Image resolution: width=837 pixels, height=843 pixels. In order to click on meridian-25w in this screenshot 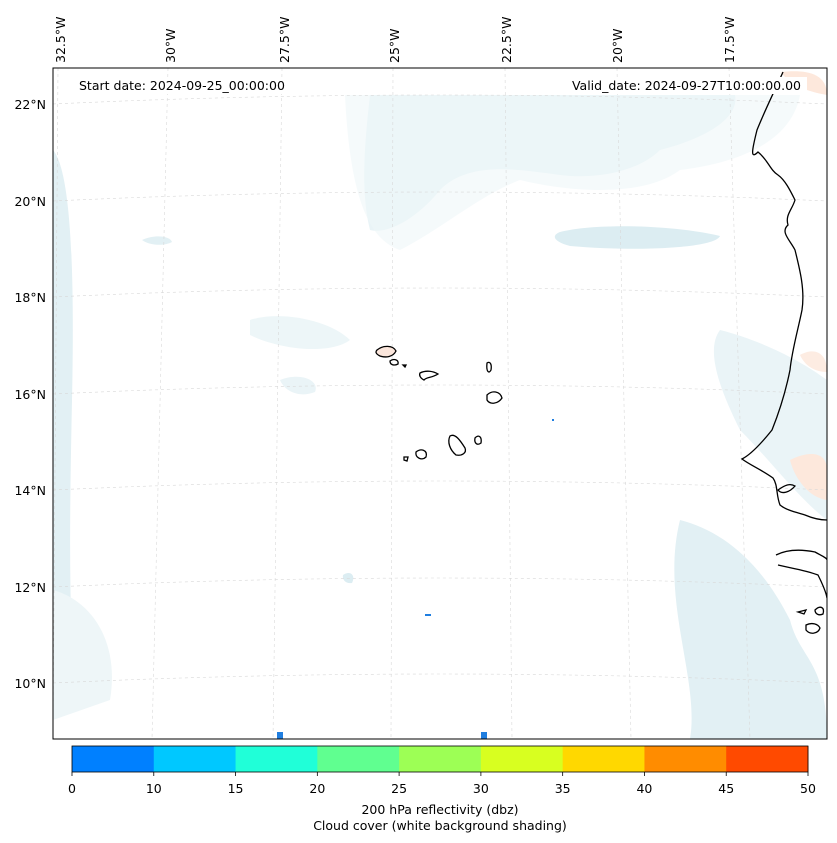, I will do `click(392, 403)`.